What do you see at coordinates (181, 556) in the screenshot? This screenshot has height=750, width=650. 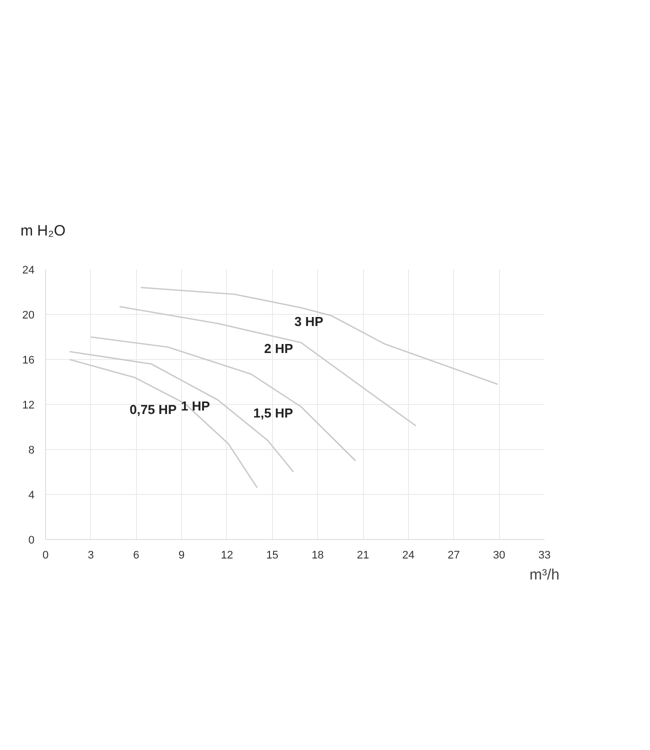 I see `x-tick-label: 9` at bounding box center [181, 556].